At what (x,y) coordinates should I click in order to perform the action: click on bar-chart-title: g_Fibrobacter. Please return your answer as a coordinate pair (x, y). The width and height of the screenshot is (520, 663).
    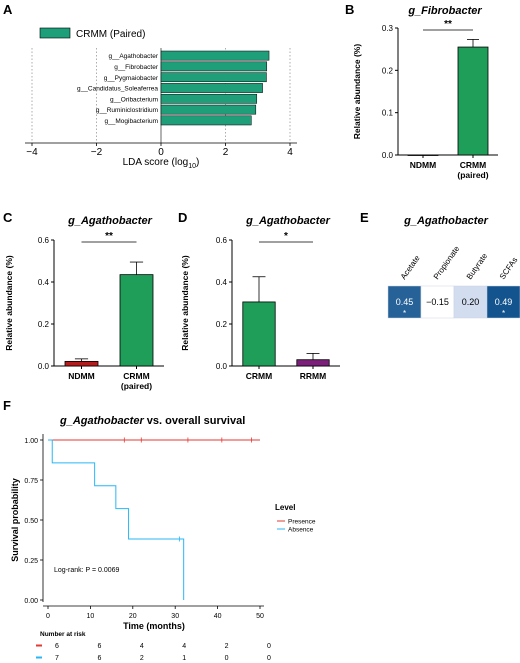
    Looking at the image, I should click on (444, 11).